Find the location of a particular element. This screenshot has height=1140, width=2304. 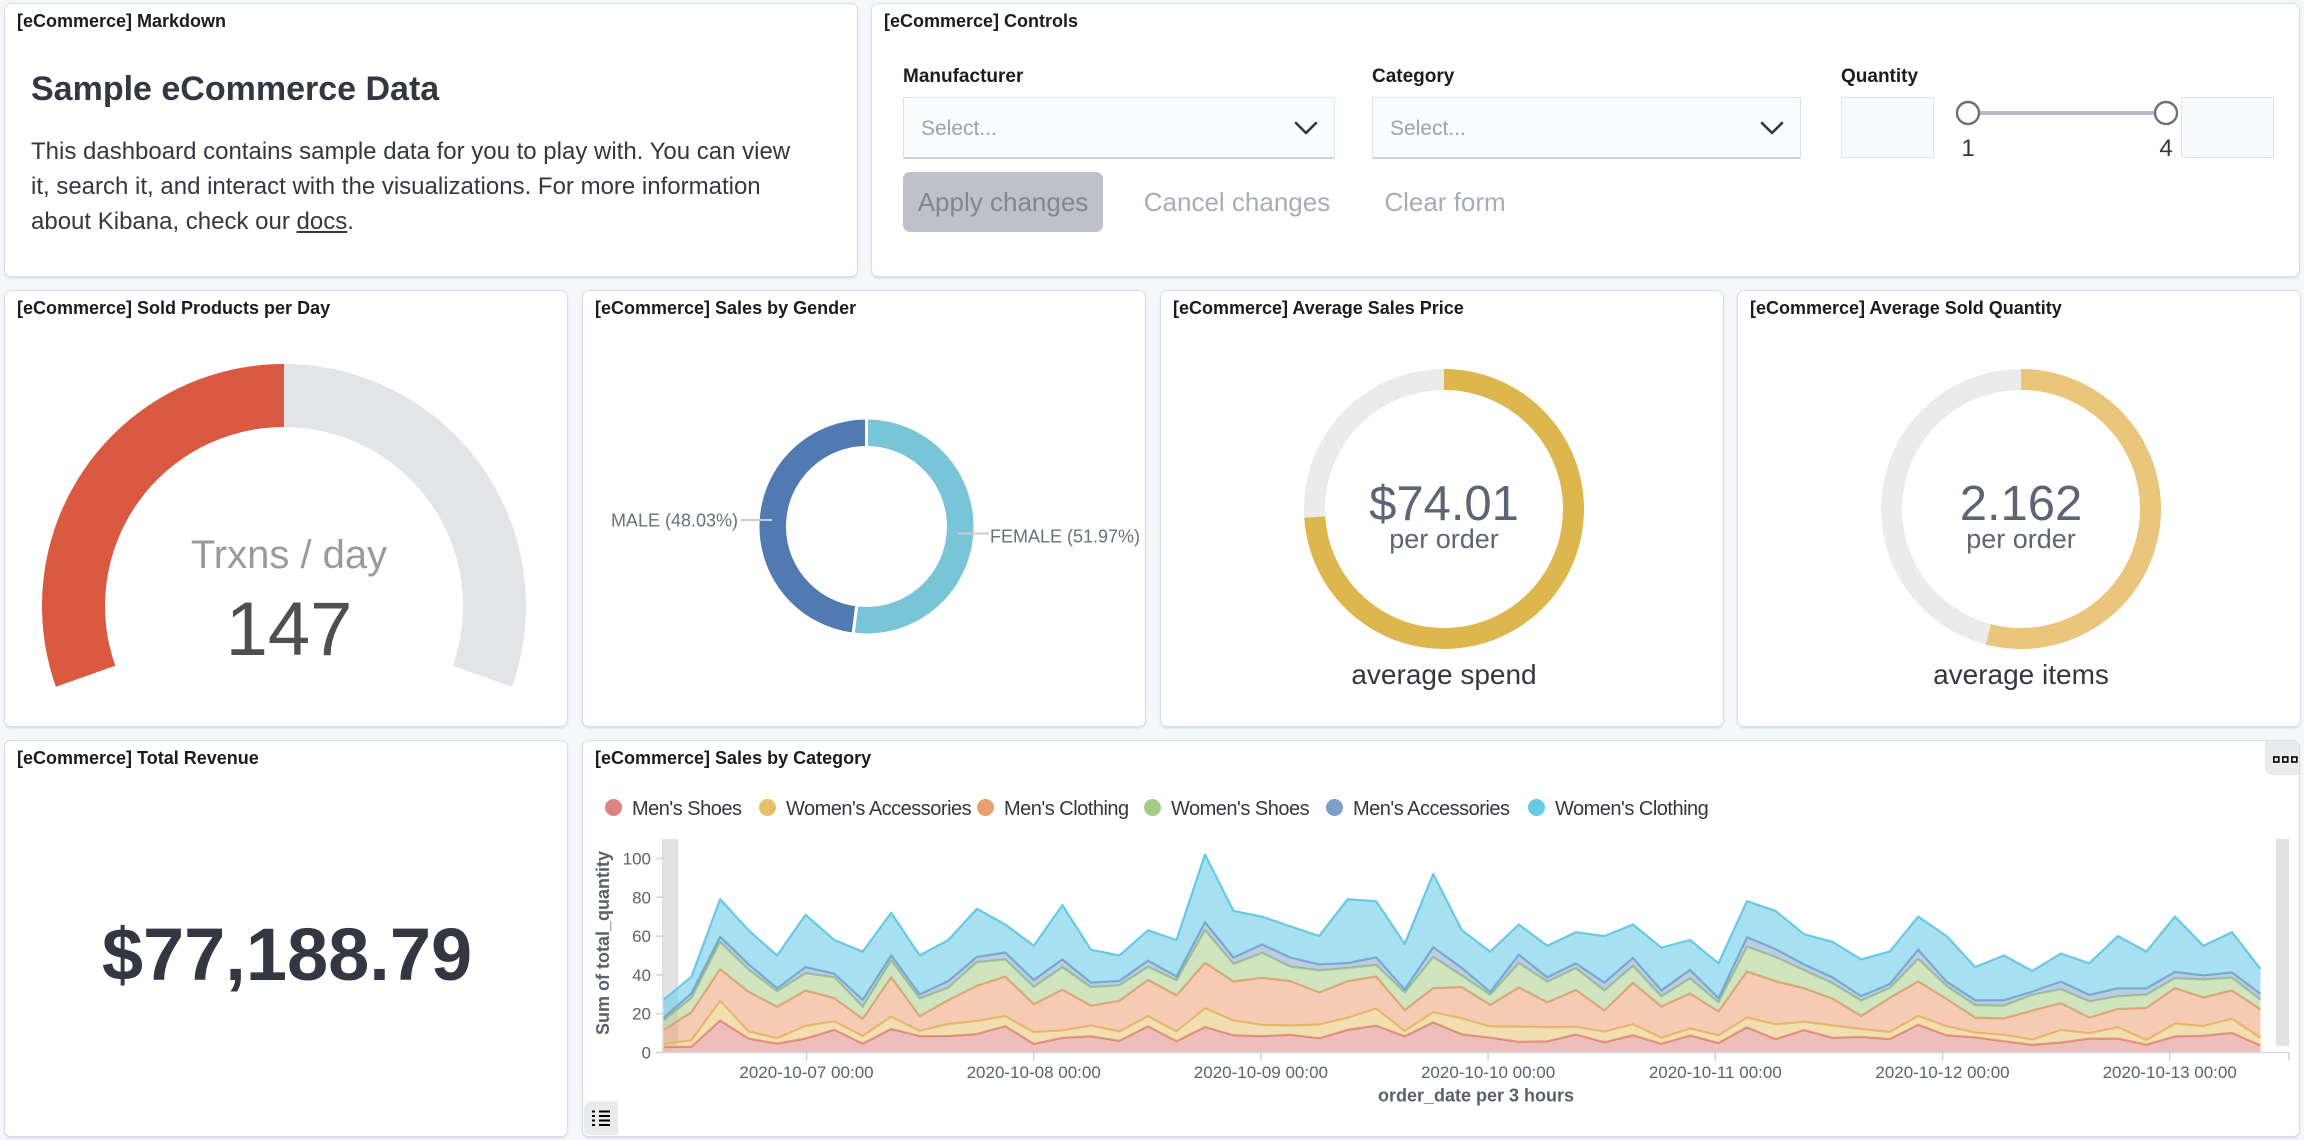

svg-text: 80 is located at coordinates (641, 897).